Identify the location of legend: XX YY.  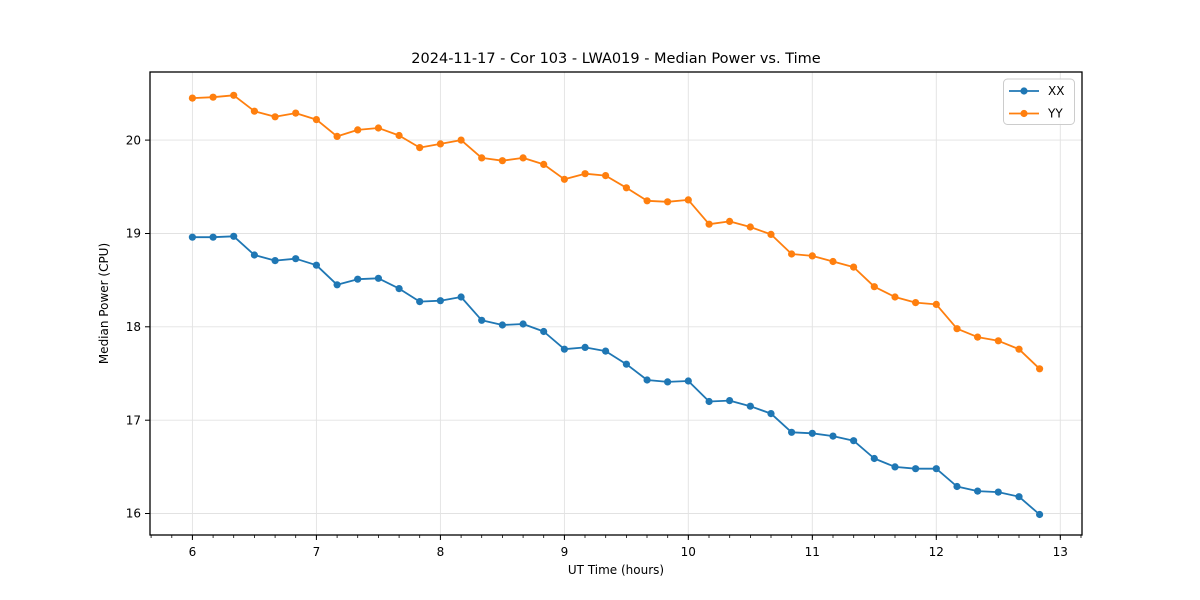
(1039, 101).